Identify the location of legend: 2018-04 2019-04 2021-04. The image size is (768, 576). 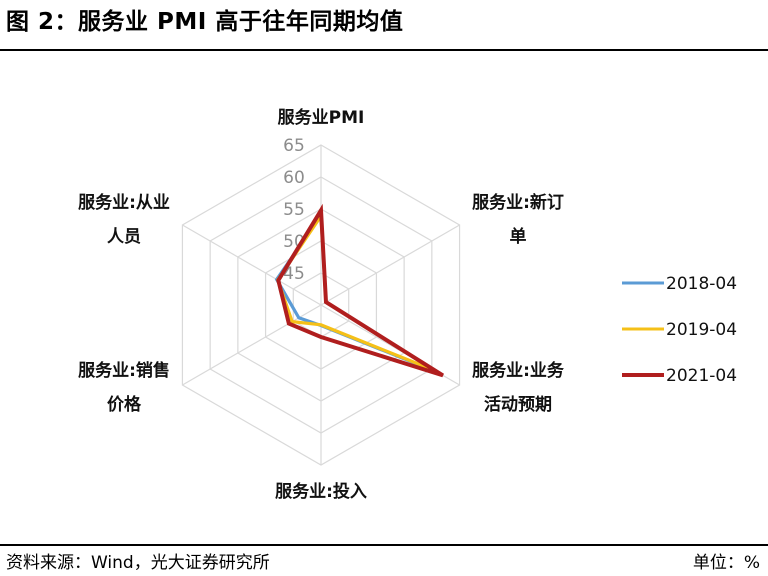
(679, 330).